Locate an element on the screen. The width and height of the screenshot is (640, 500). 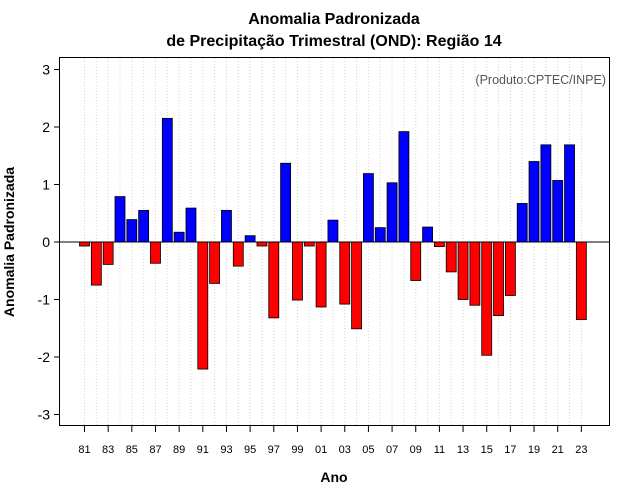
x-tick-label: 23 is located at coordinates (581, 450).